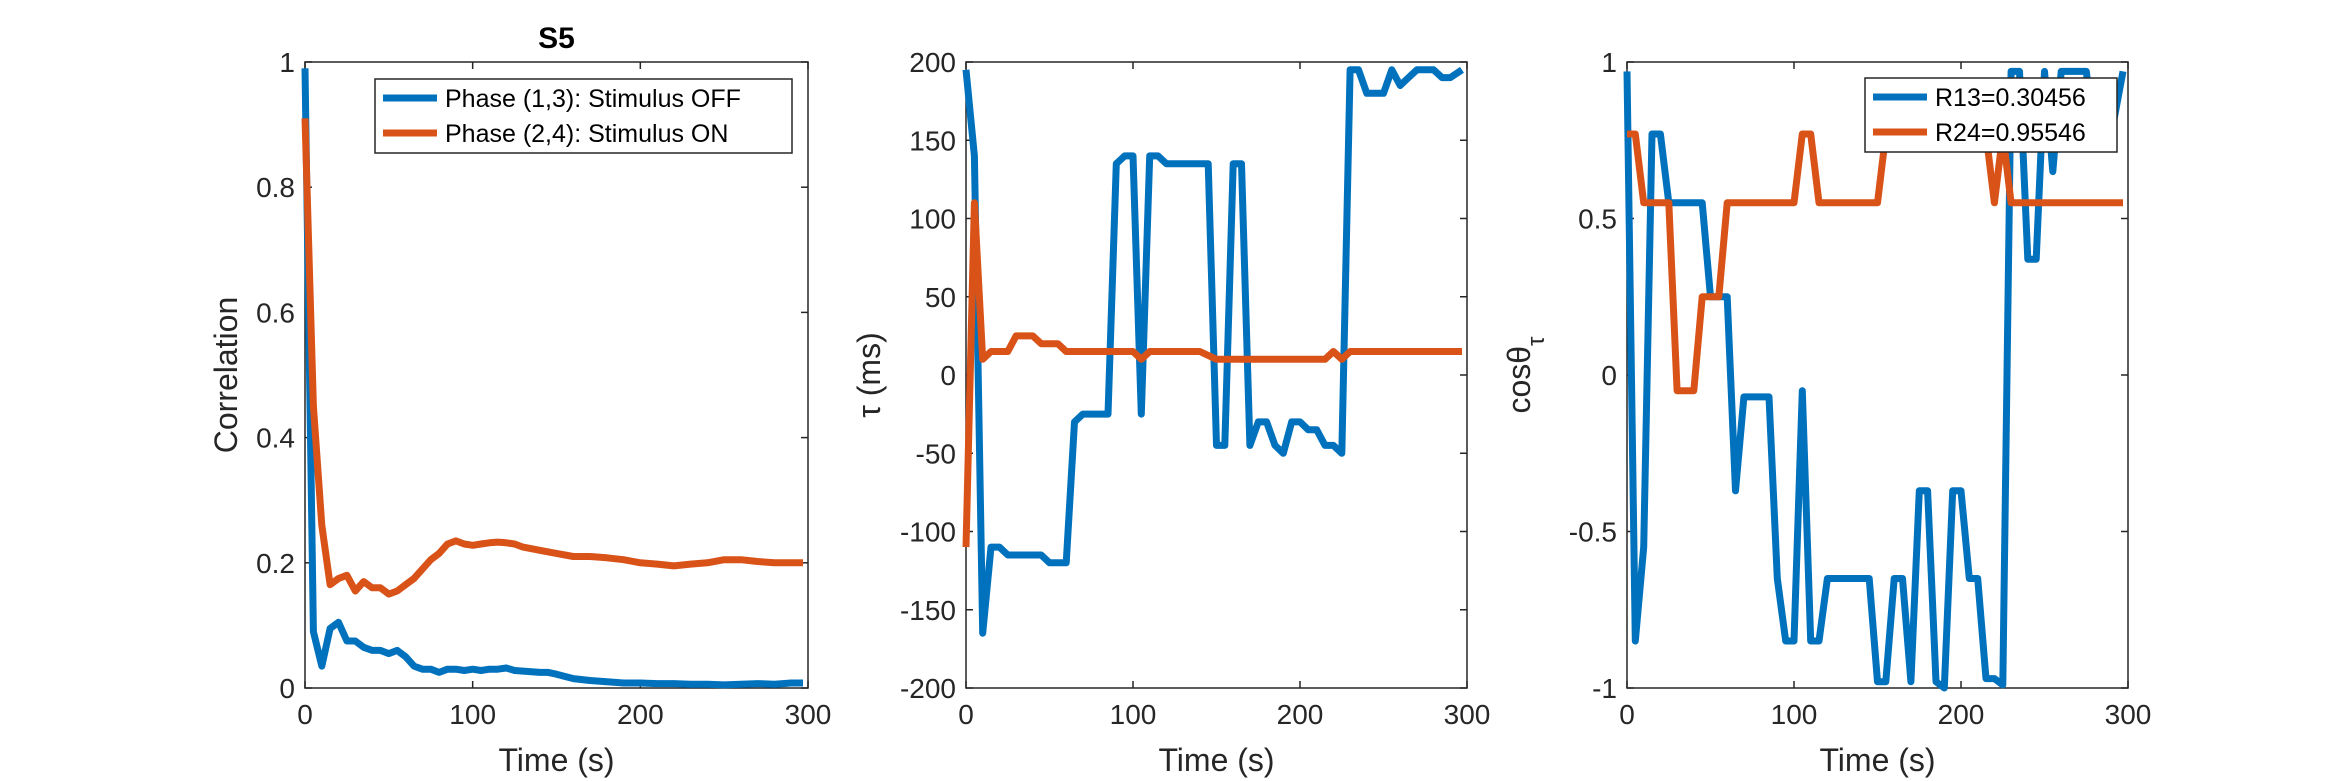 The height and width of the screenshot is (781, 2344). Describe the element at coordinates (1593, 532) in the screenshot. I see `y-tick-label: -0.5` at that location.